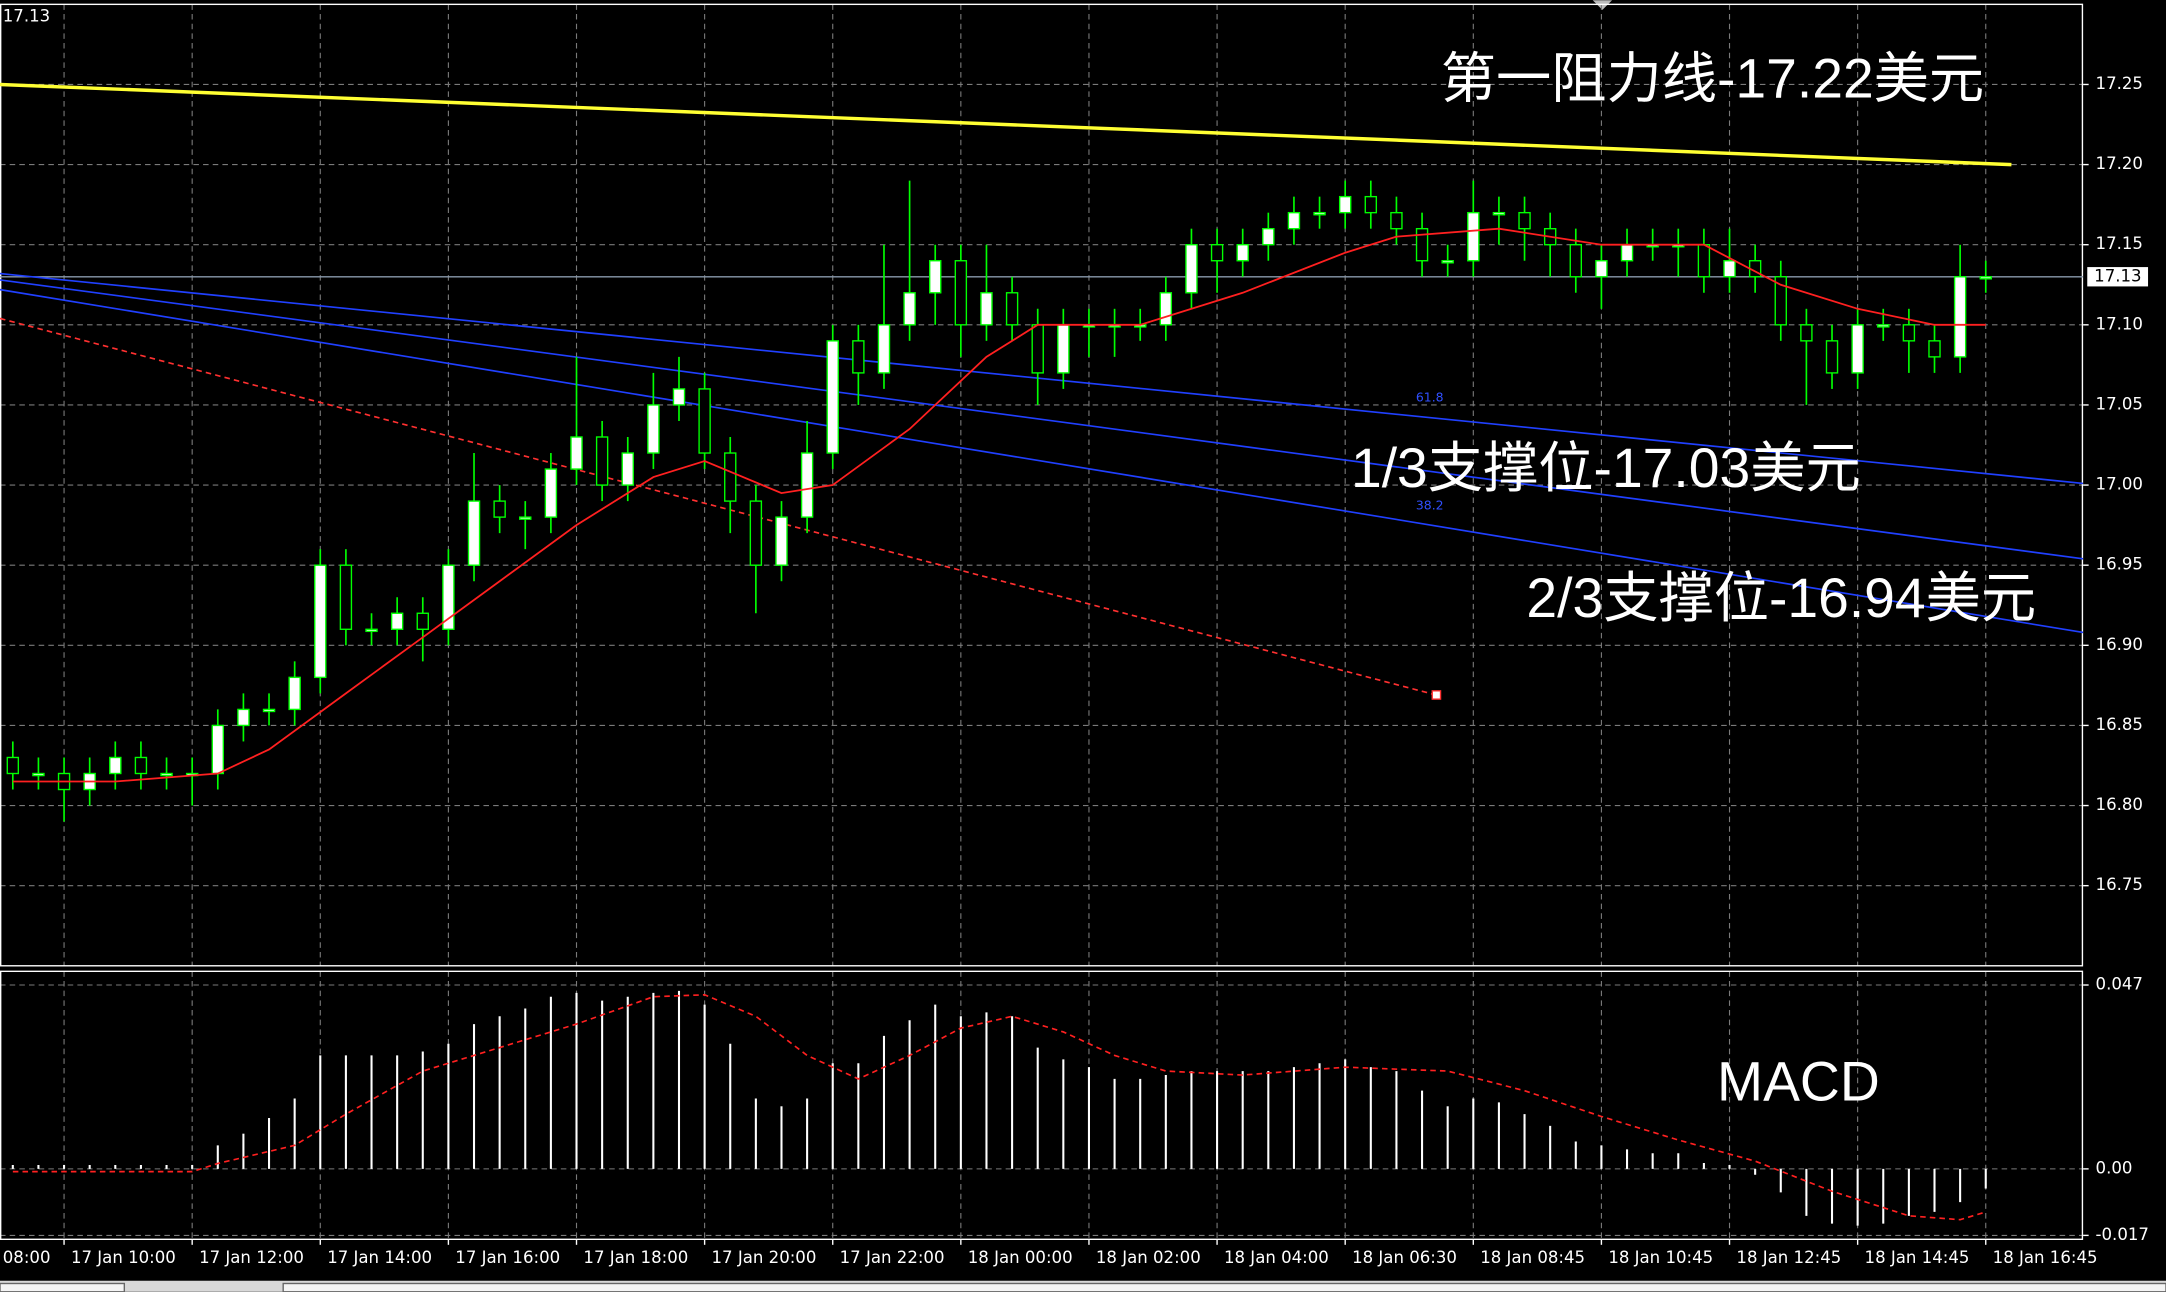 This screenshot has height=1292, width=2166. Describe the element at coordinates (1430, 397) in the screenshot. I see `fib-label: 61.8` at that location.